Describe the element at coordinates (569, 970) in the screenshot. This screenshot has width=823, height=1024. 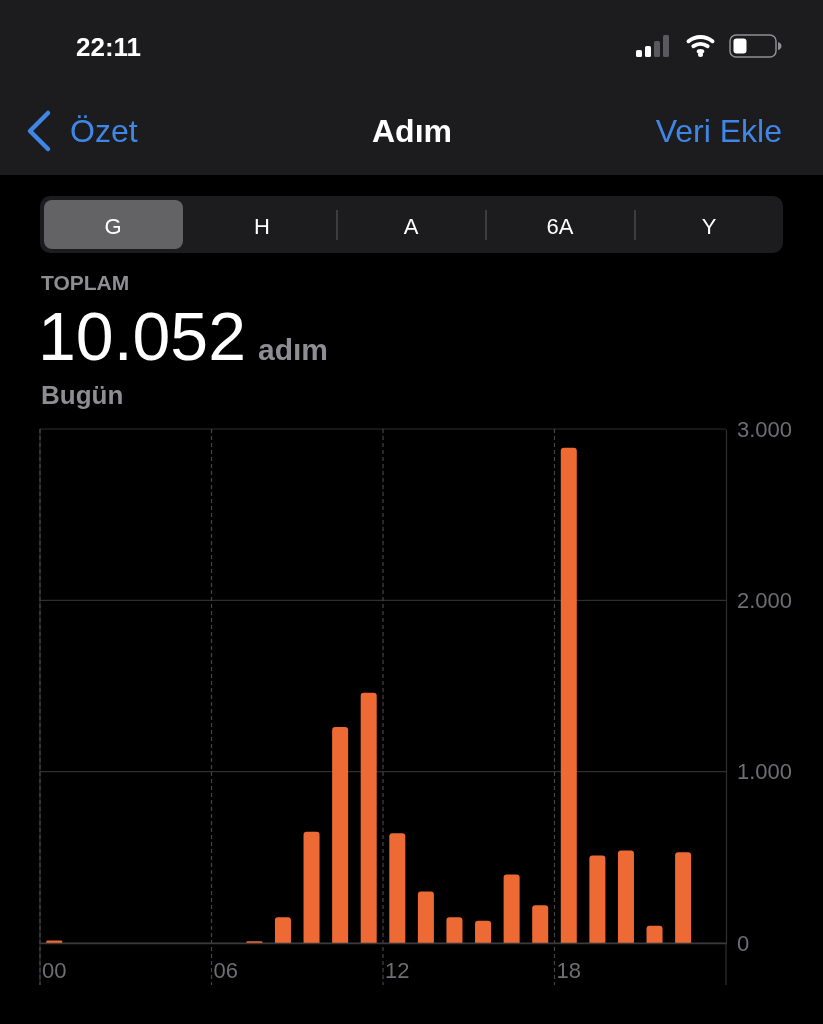
I see `x-tick-label: 18` at that location.